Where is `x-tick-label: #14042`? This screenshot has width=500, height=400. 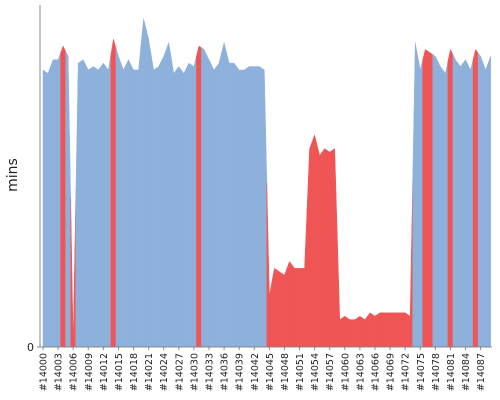 x-tick-label: #14042 is located at coordinates (255, 372).